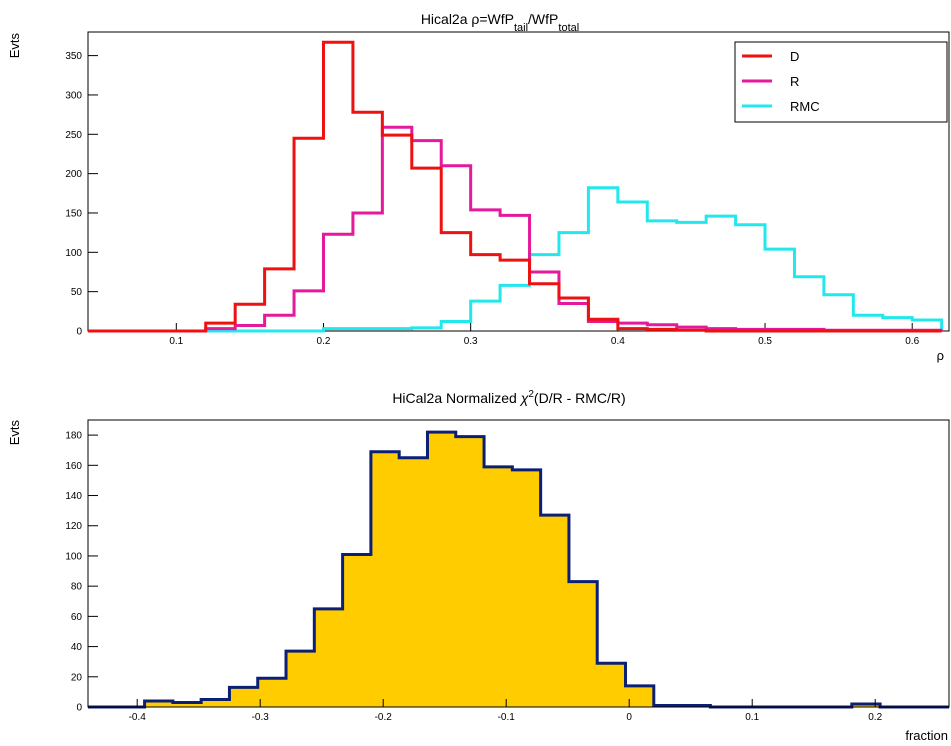 This screenshot has width=951, height=746. Describe the element at coordinates (81, 194) in the screenshot. I see `top-y-ticks: 0 50 100 150 200 250 300 350` at that location.